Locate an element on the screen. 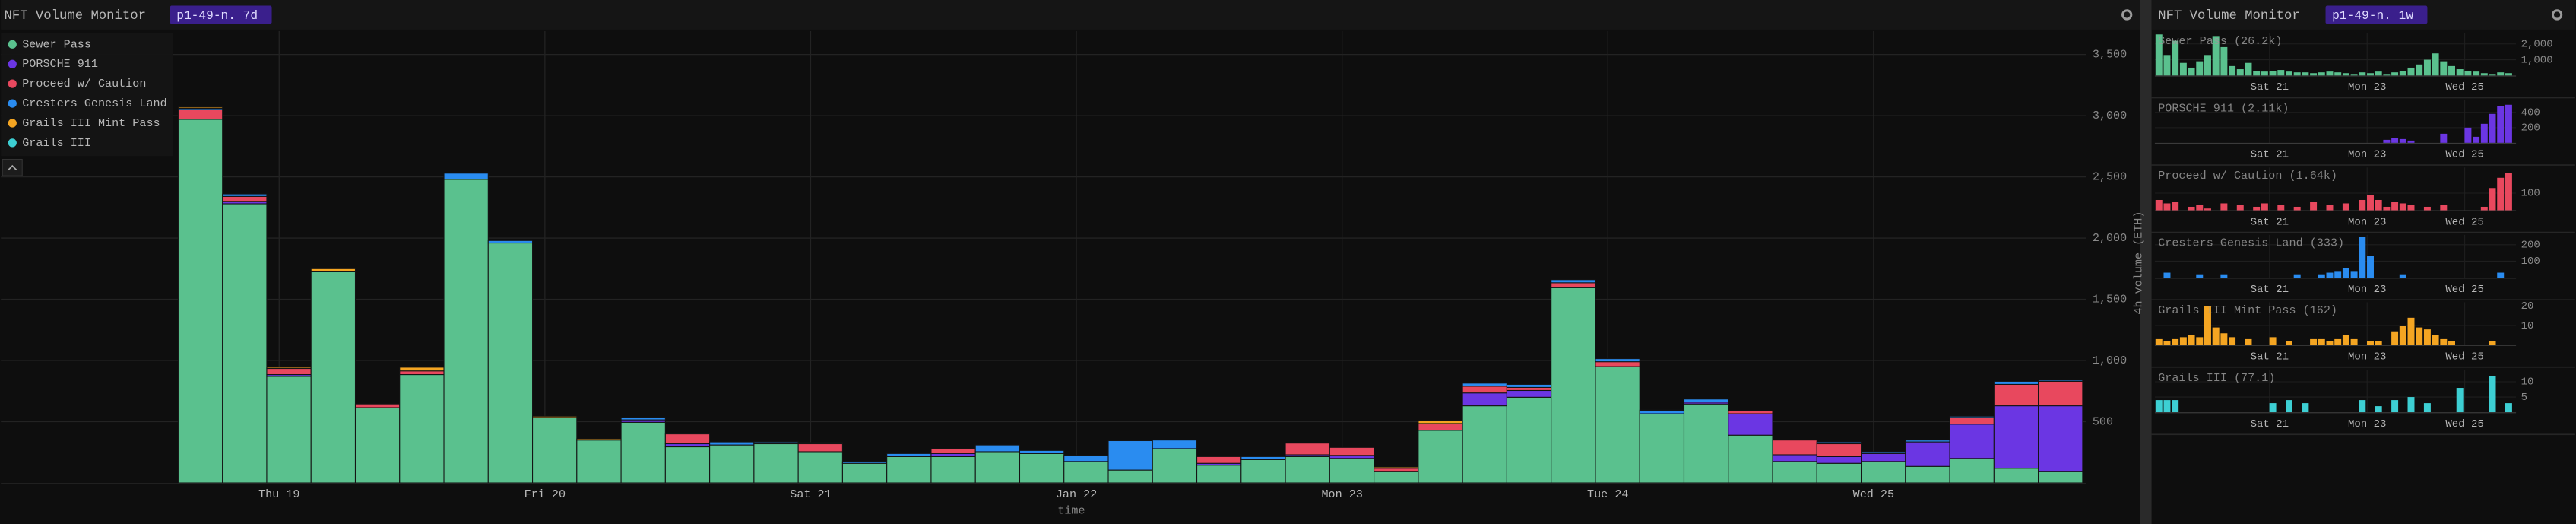  y-tick-label: 10 is located at coordinates (2527, 383).